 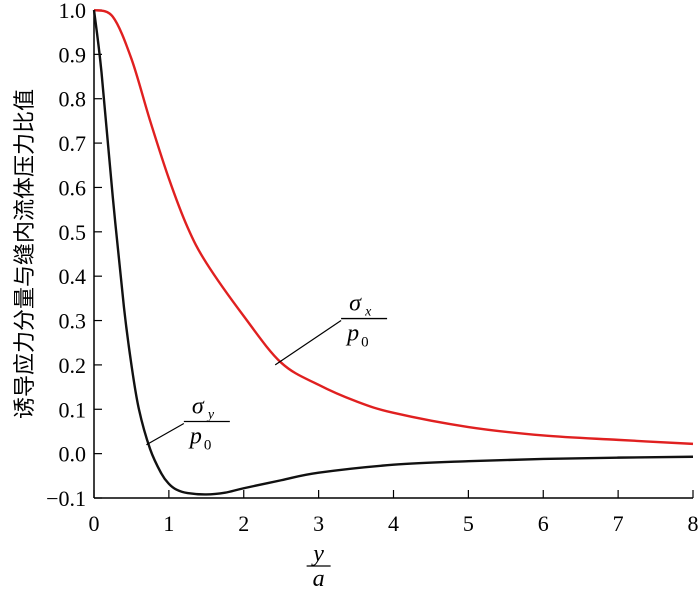 What do you see at coordinates (393, 523) in the screenshot?
I see `x-tick-label: 4` at bounding box center [393, 523].